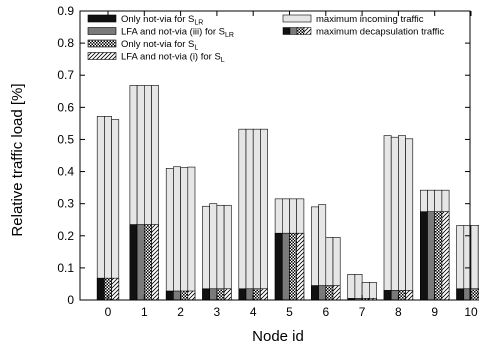 This screenshot has height=350, width=479. What do you see at coordinates (17, 159) in the screenshot?
I see `y-axis-title: Relative traffic load [%]` at bounding box center [17, 159].